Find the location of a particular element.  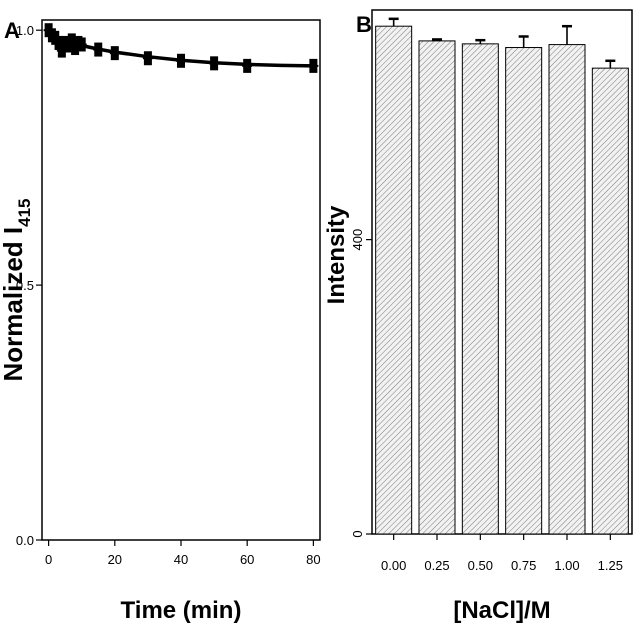

panel-b-x-tick-label: 0.00 is located at coordinates (393, 565).